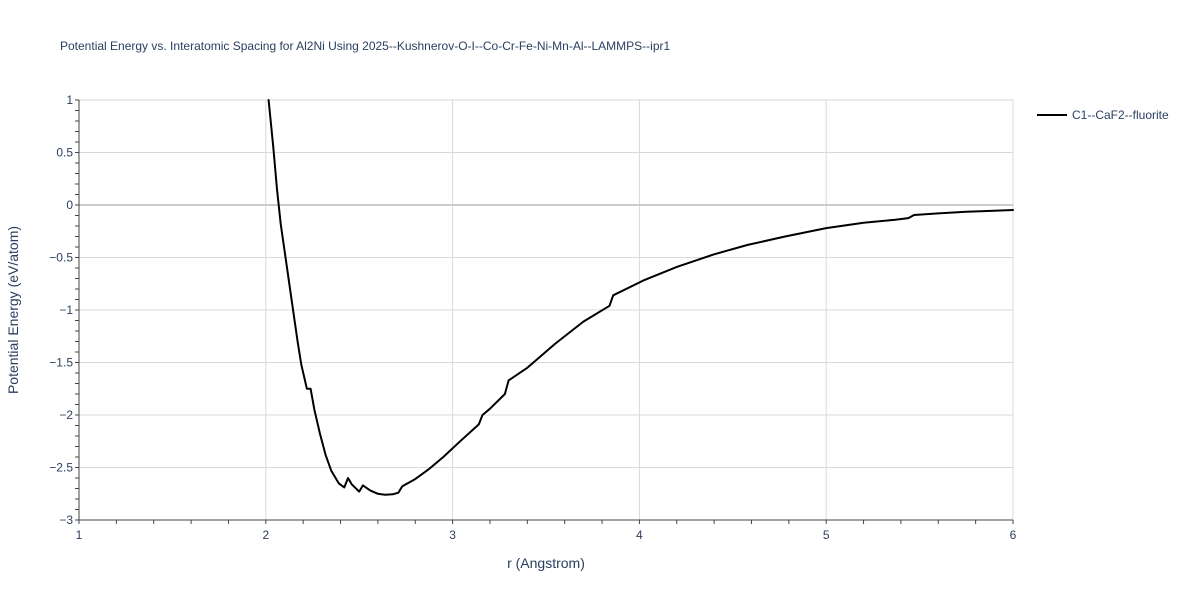 The height and width of the screenshot is (600, 1200). I want to click on y-tick-label: 0.5, so click(64, 153).